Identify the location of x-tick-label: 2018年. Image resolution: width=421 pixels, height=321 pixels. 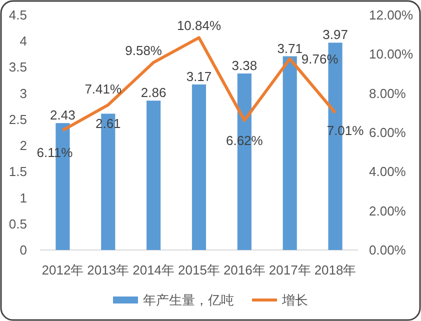
(335, 270).